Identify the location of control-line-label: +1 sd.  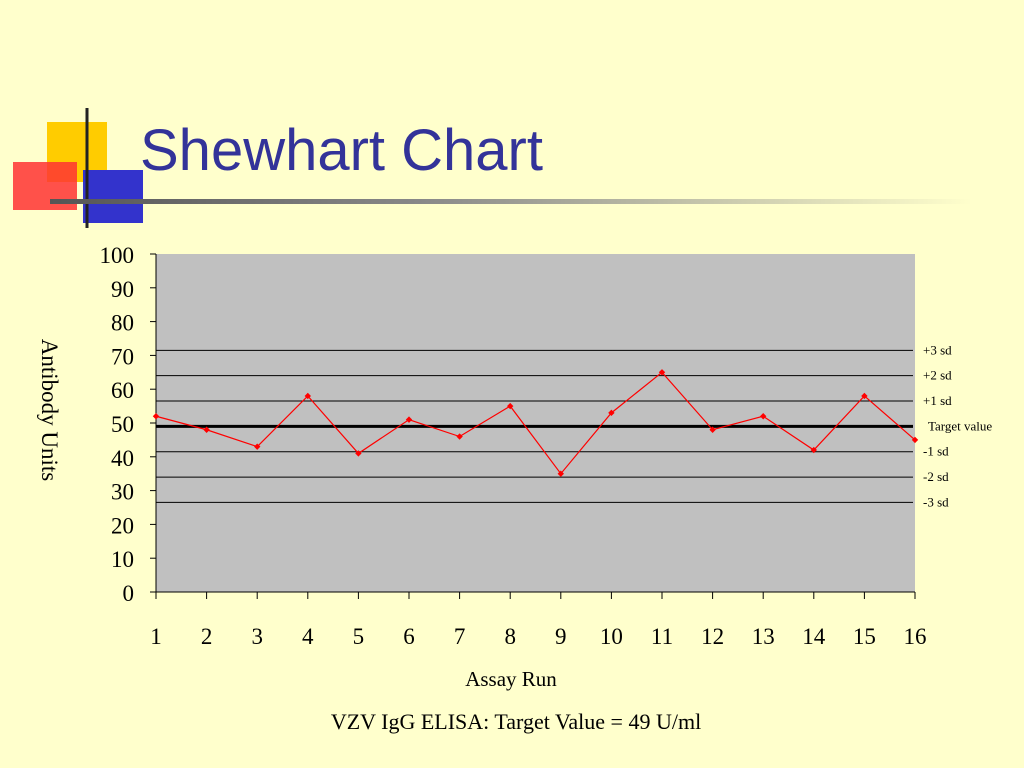
(937, 400).